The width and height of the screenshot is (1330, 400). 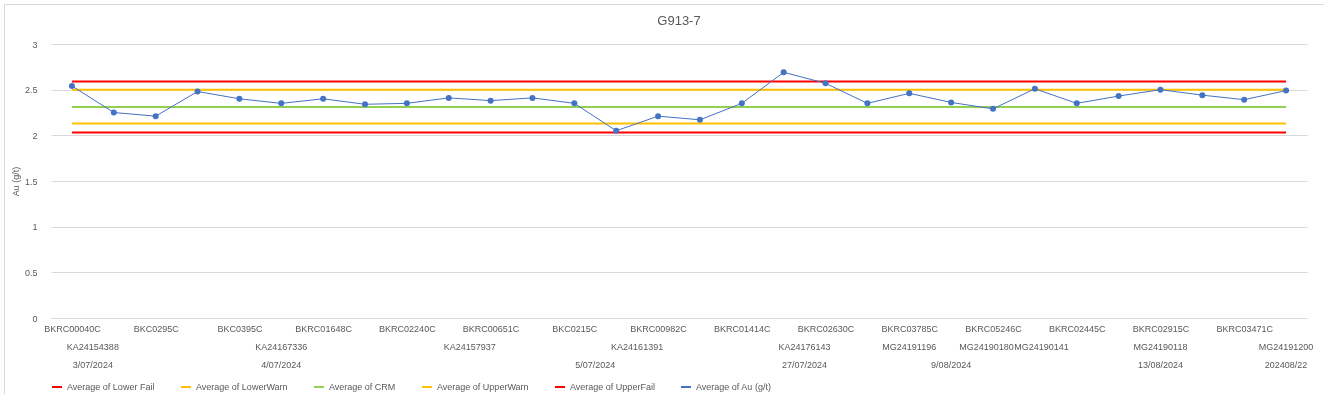 I want to click on legend-label: Average of UpperWarn, so click(x=483, y=387).